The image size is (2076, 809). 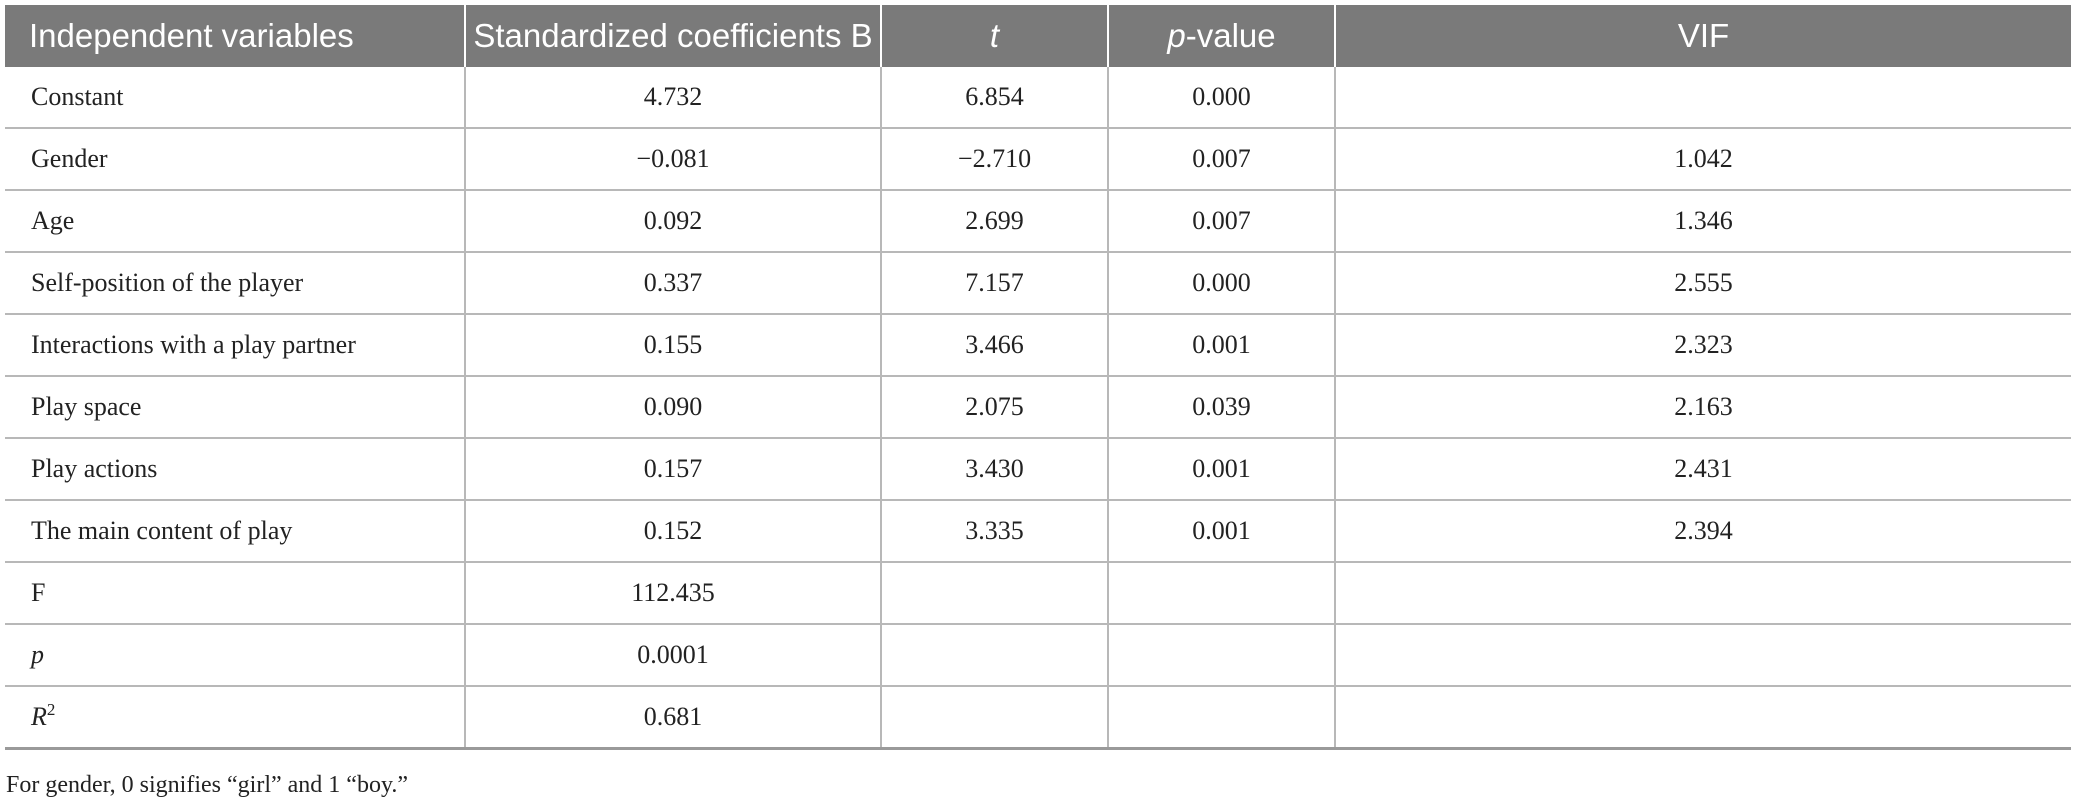 What do you see at coordinates (235, 654) in the screenshot?
I see `summary-label-cell: p` at bounding box center [235, 654].